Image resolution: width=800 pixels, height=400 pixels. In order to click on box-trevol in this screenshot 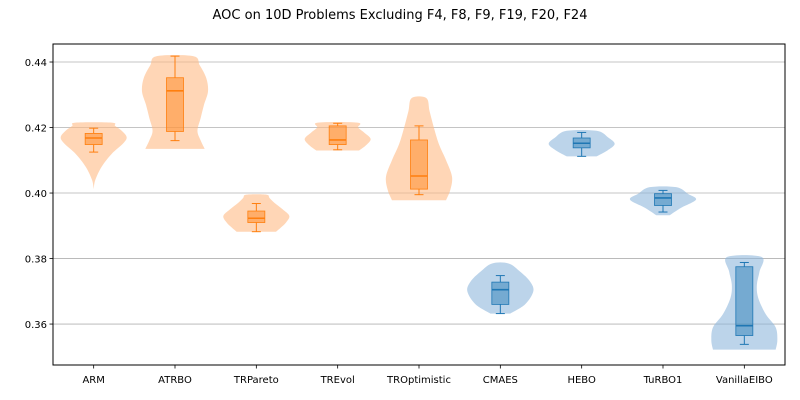, I will do `click(337, 136)`.